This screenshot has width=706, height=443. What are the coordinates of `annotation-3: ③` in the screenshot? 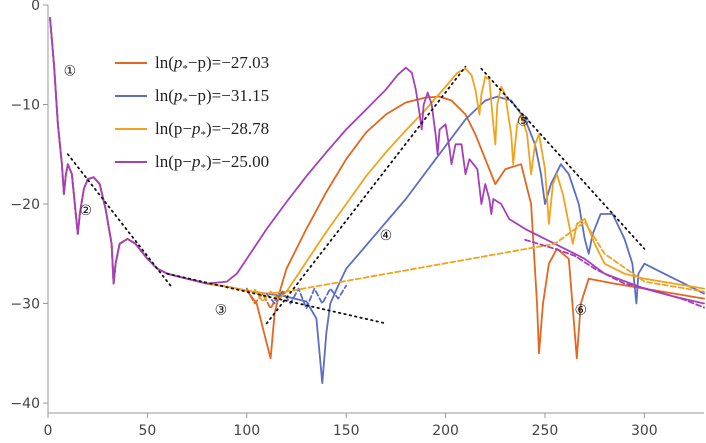 It's located at (221, 311).